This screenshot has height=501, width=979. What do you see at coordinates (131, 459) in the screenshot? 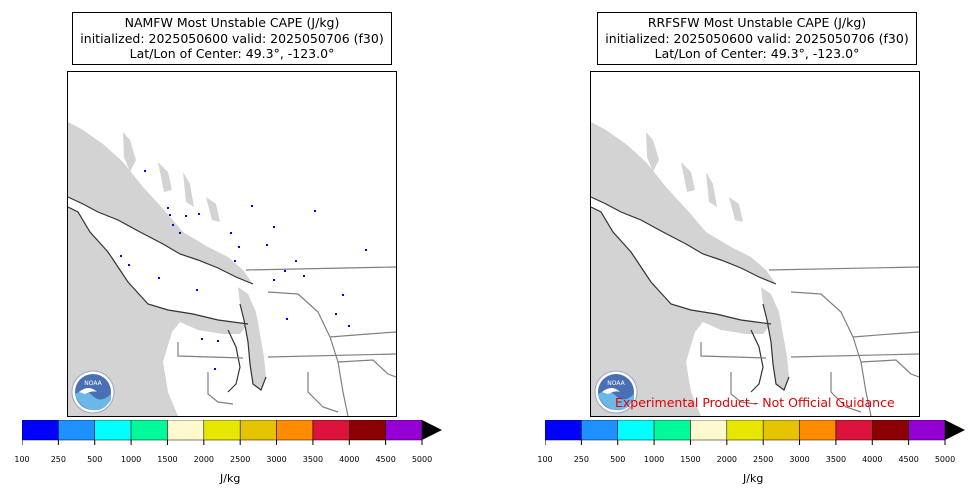
I see `colorbar-tick-label: 1000` at bounding box center [131, 459].